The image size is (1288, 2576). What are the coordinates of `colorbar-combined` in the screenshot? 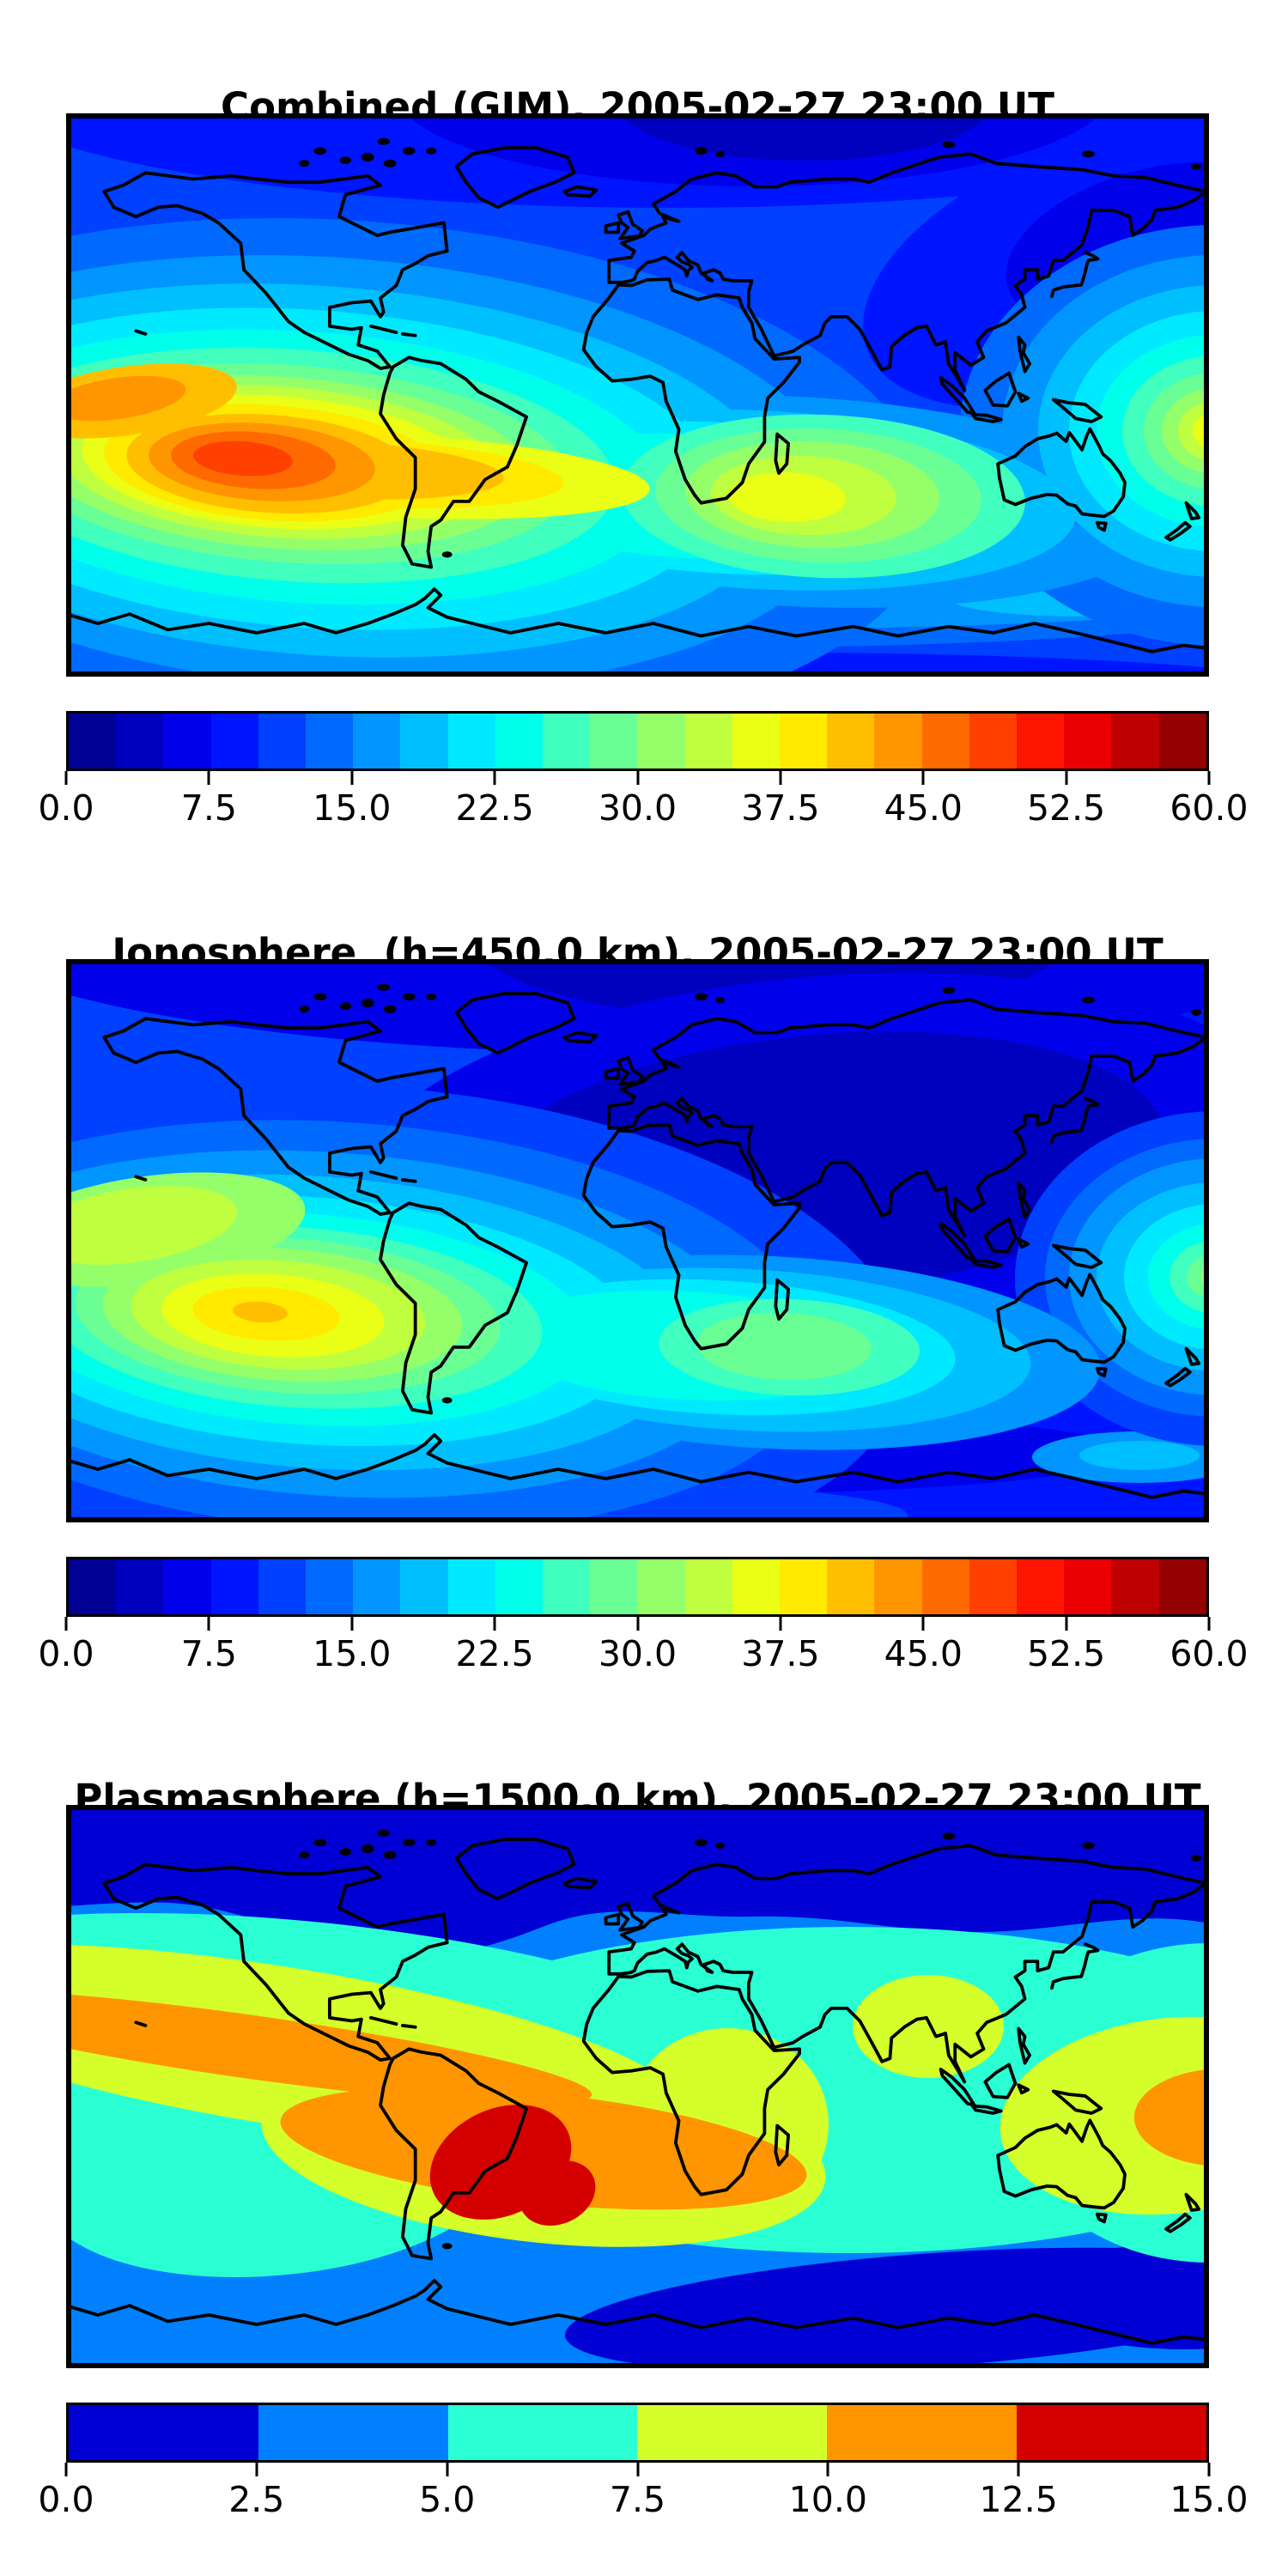 It's located at (638, 741).